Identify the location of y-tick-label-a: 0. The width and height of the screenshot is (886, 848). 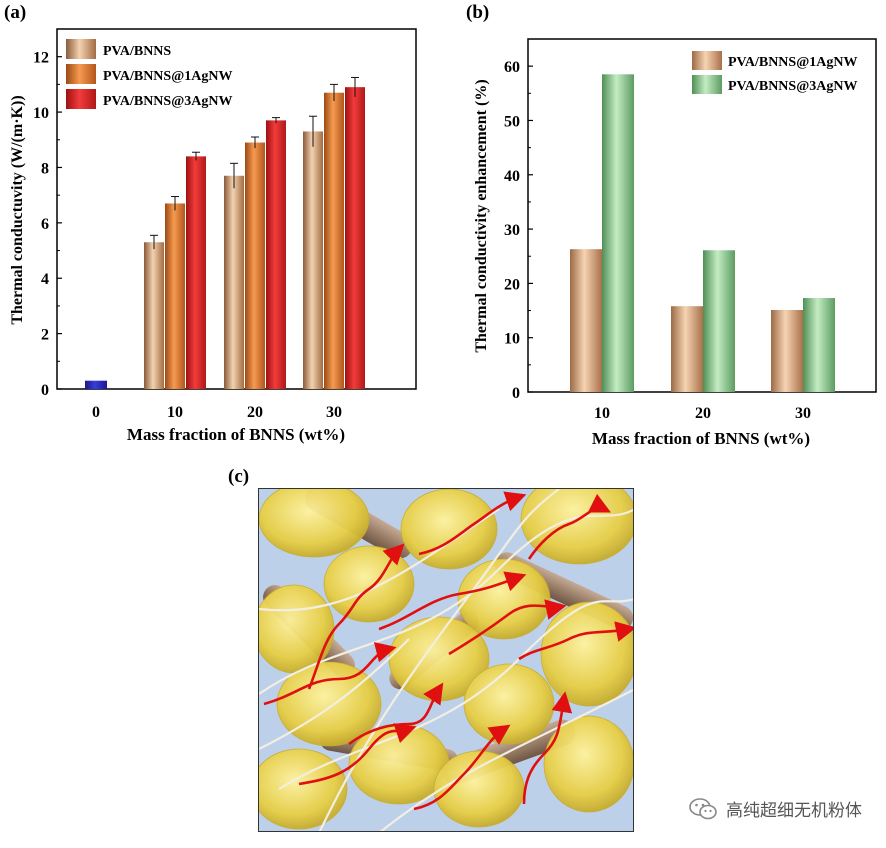
(45, 390).